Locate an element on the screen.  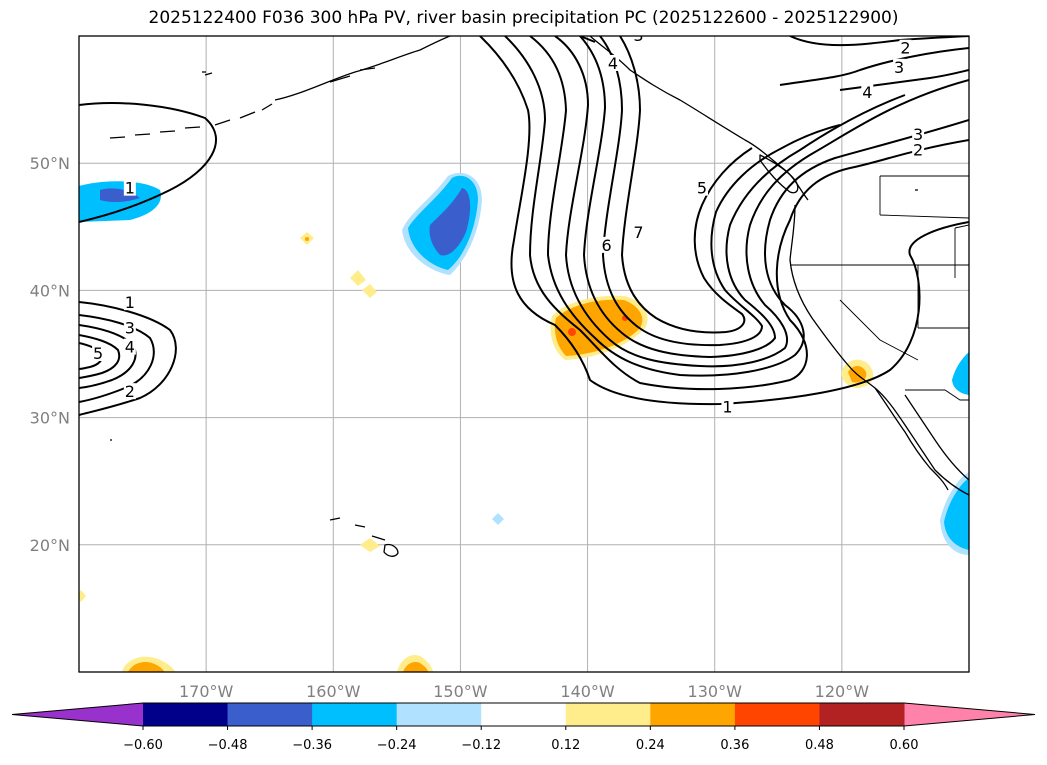
alaska-coast is located at coordinates (362, 68).